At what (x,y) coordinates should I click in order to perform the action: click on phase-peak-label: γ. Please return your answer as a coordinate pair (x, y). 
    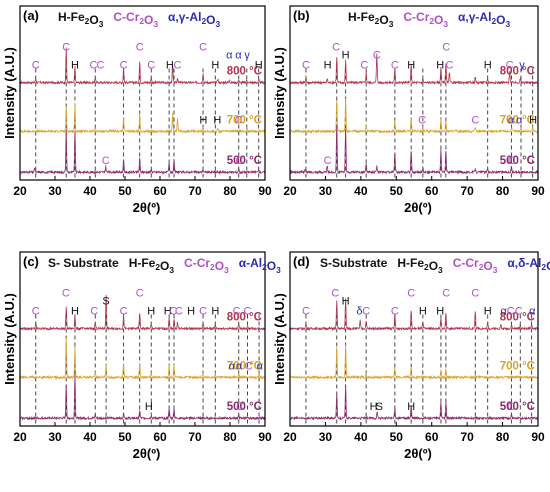
    Looking at the image, I should click on (522, 66).